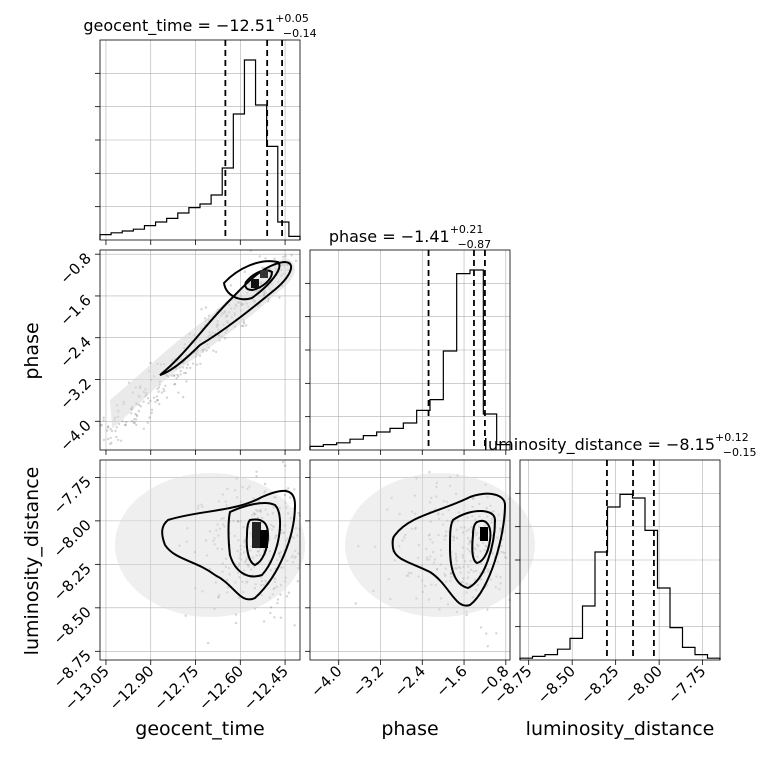 The height and width of the screenshot is (760, 760). I want to click on histogram-phase, so click(410, 359).